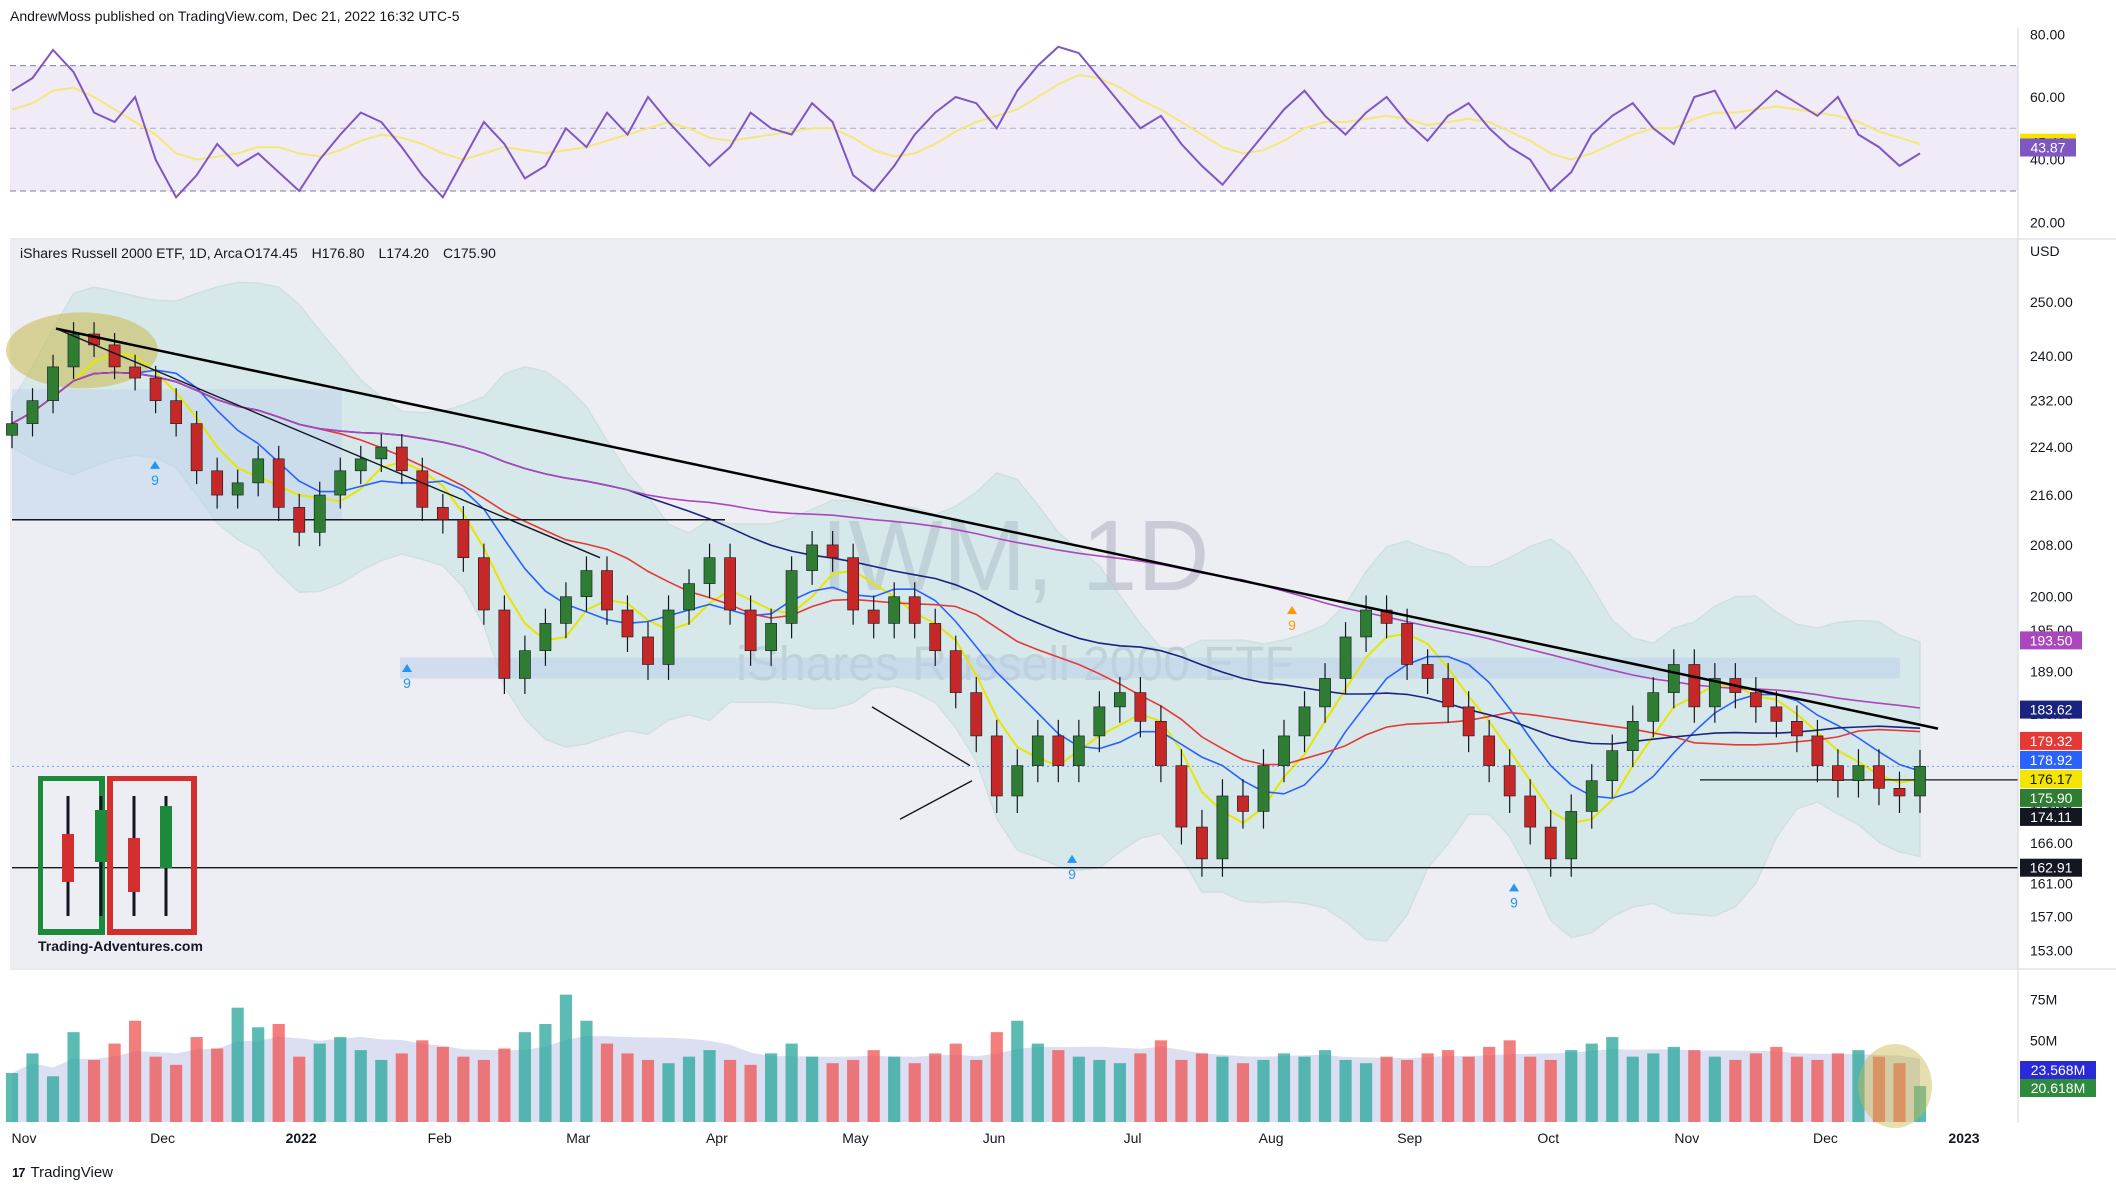 This screenshot has width=2116, height=1192. What do you see at coordinates (343, 253) in the screenshot?
I see `ohlc-h-value: 176.80` at bounding box center [343, 253].